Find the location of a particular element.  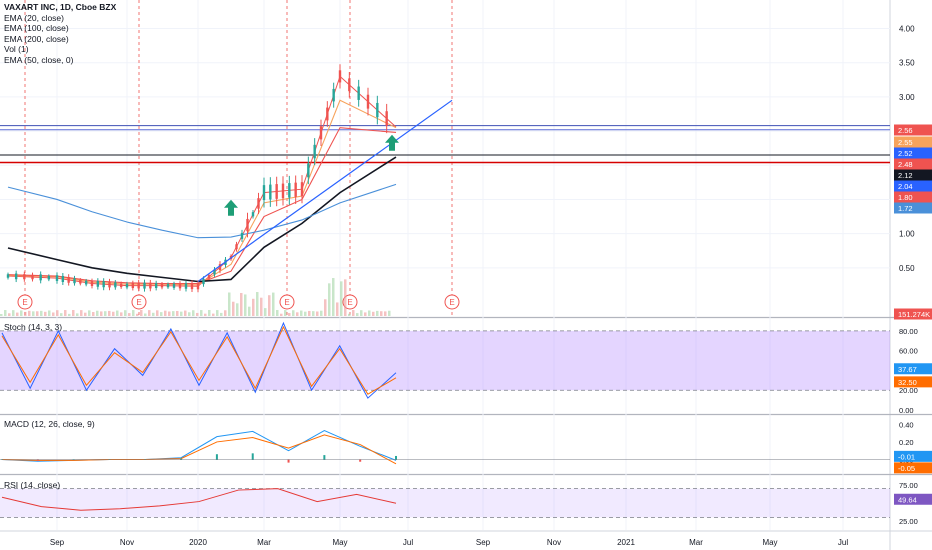

pane-value-label: 37.67 is located at coordinates (907, 369).